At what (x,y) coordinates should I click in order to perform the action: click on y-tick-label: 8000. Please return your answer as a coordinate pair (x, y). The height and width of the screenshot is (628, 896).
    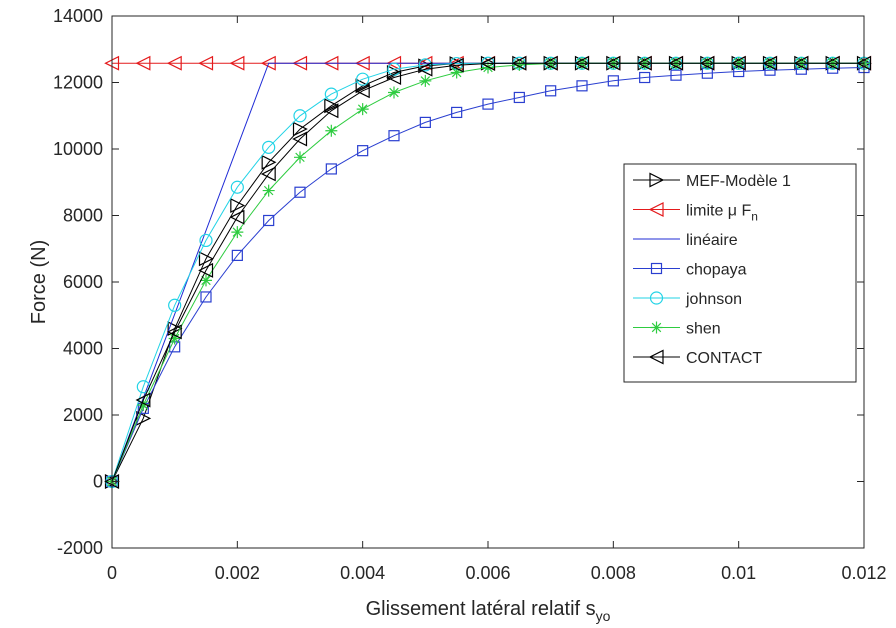
    Looking at the image, I should click on (83, 216).